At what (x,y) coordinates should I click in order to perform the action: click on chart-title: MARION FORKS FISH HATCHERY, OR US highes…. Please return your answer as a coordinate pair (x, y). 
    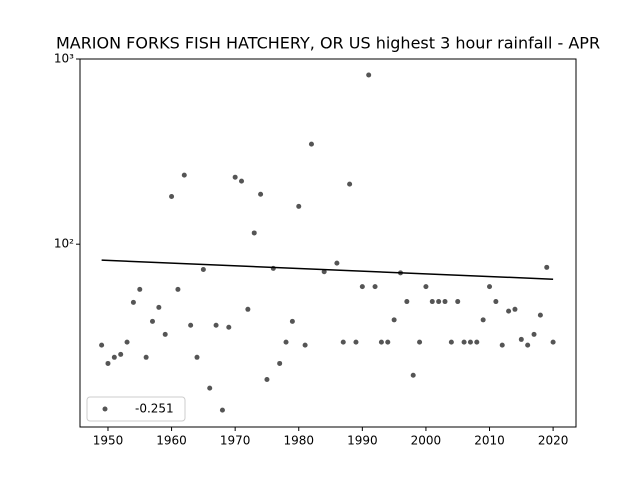
    Looking at the image, I should click on (328, 43).